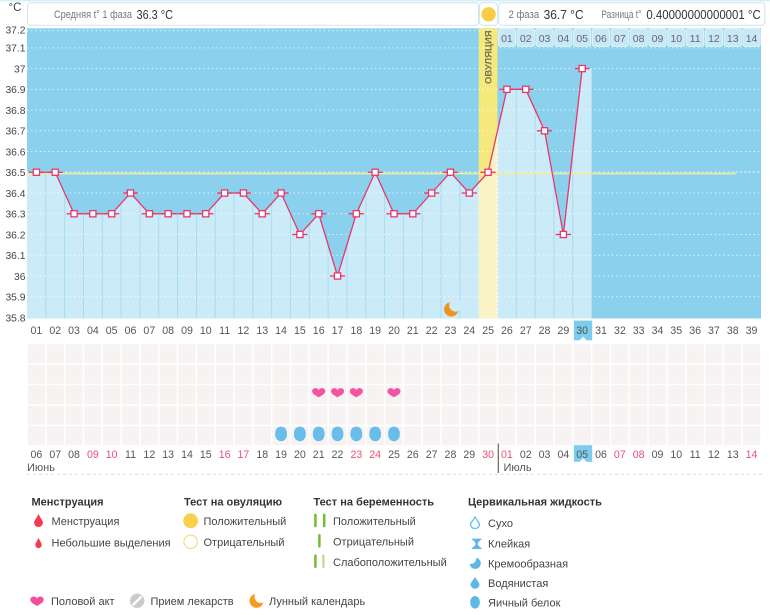 Image resolution: width=770 pixels, height=615 pixels. Describe the element at coordinates (390, 563) in the screenshot. I see `svg-text: Слабоположительный` at that location.